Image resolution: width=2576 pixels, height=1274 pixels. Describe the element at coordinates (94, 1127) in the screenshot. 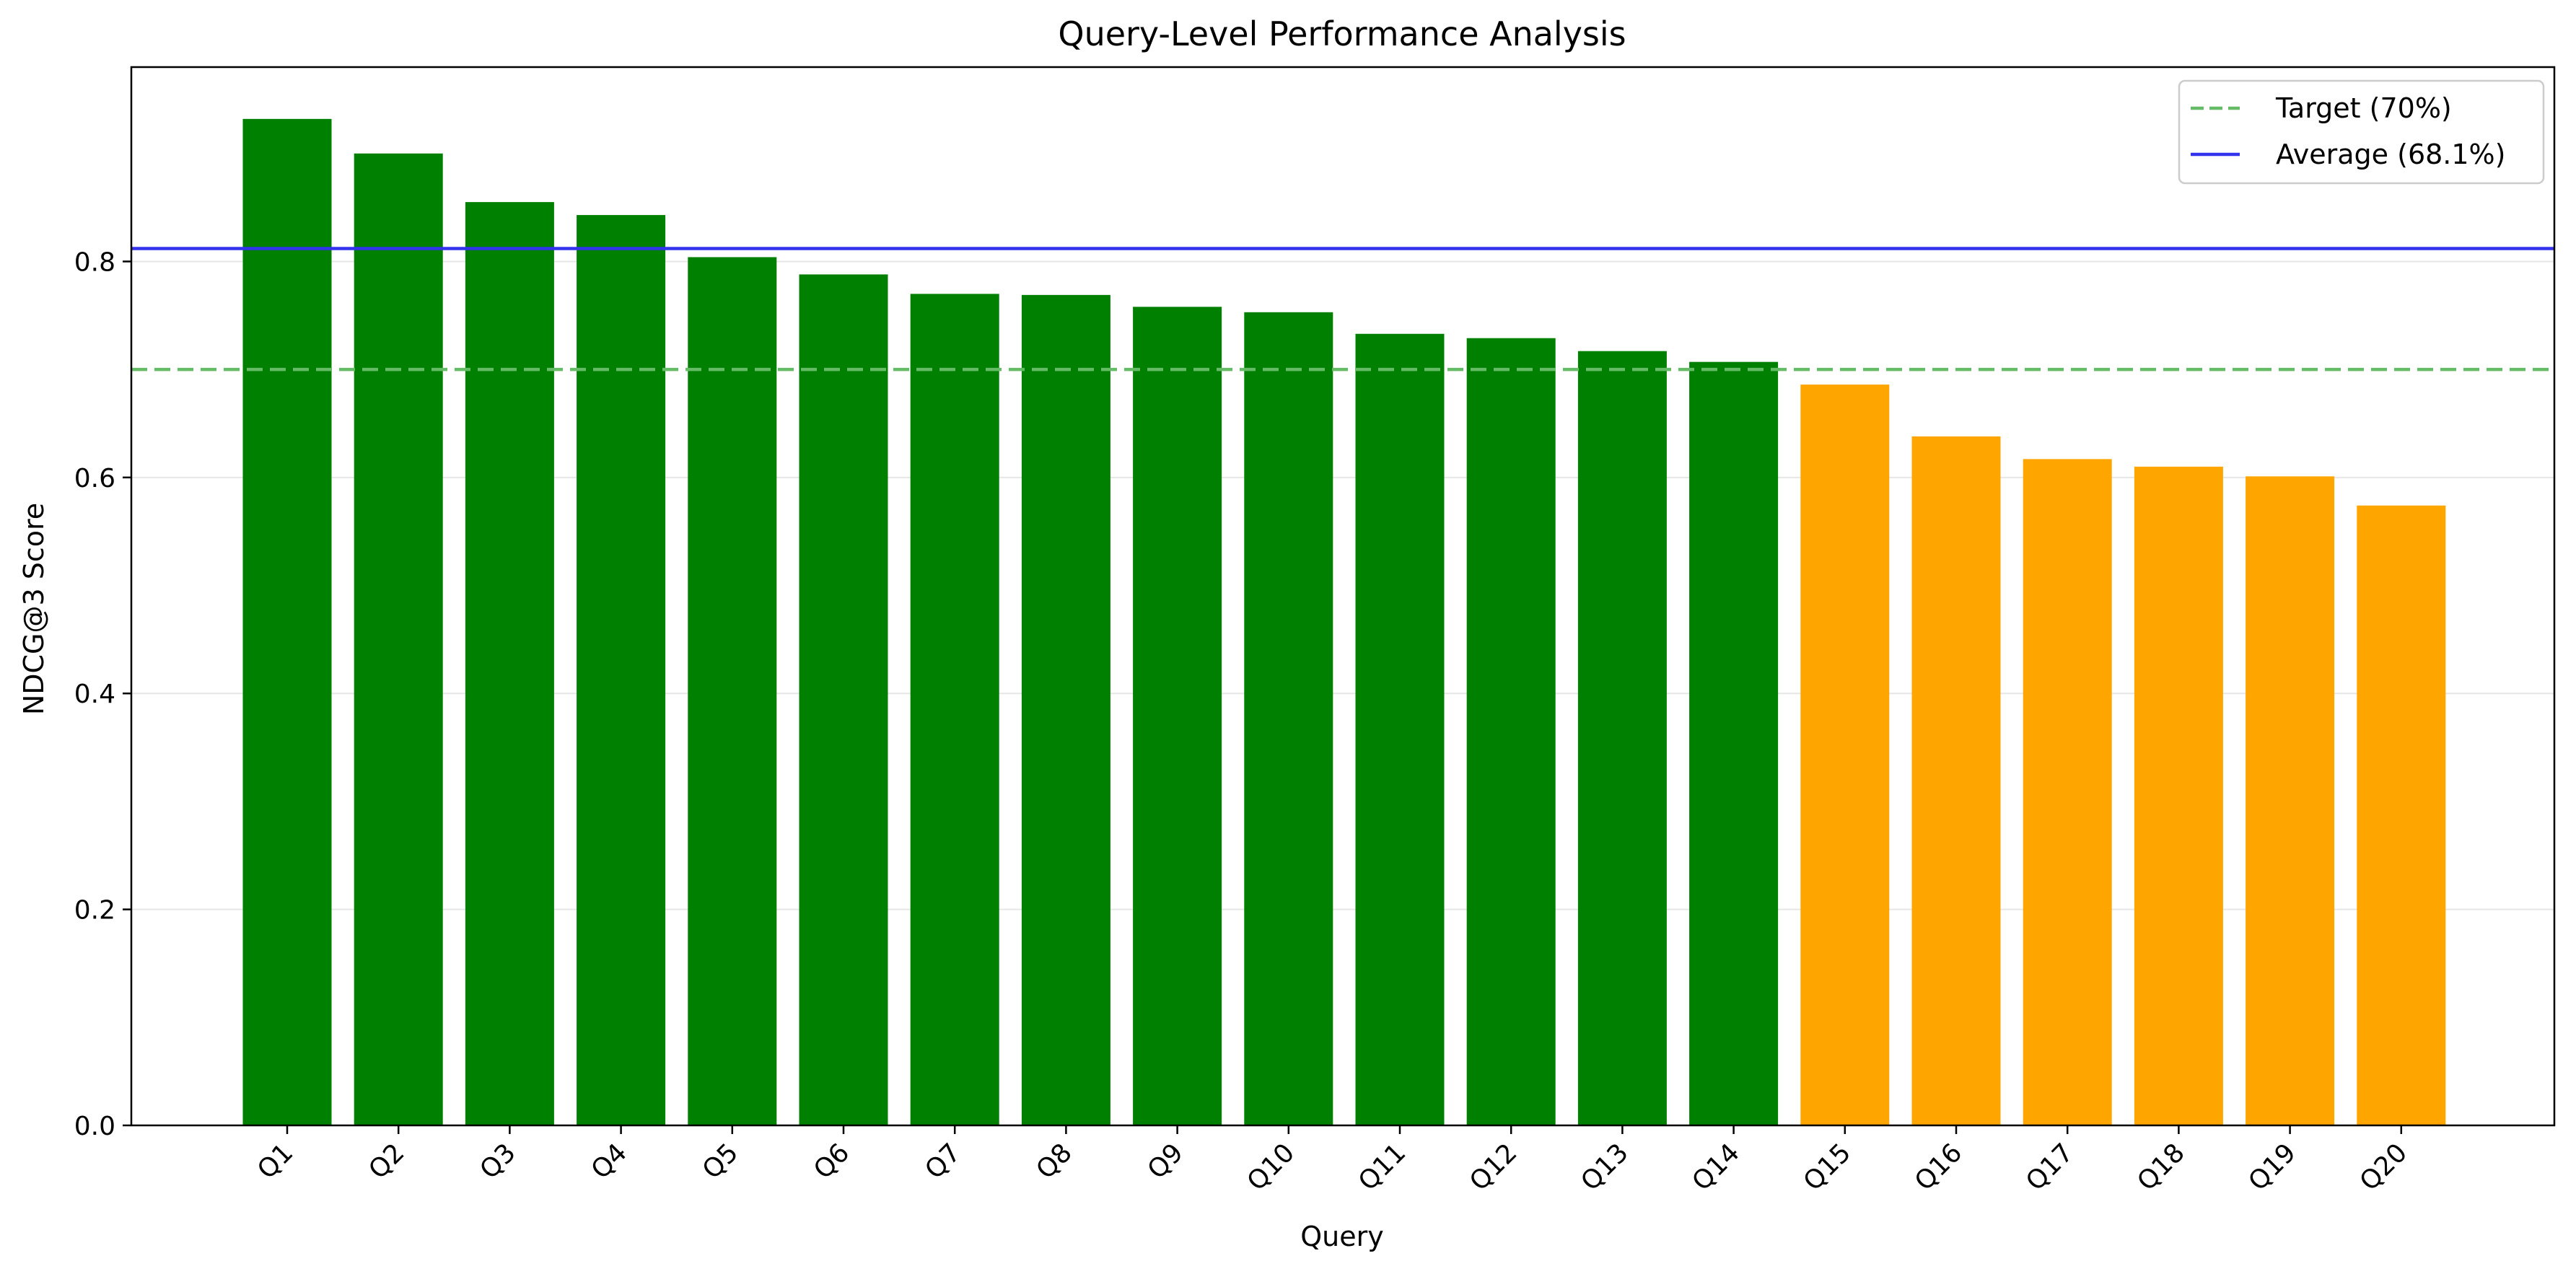

I see `y-tick-label: 0.0` at that location.